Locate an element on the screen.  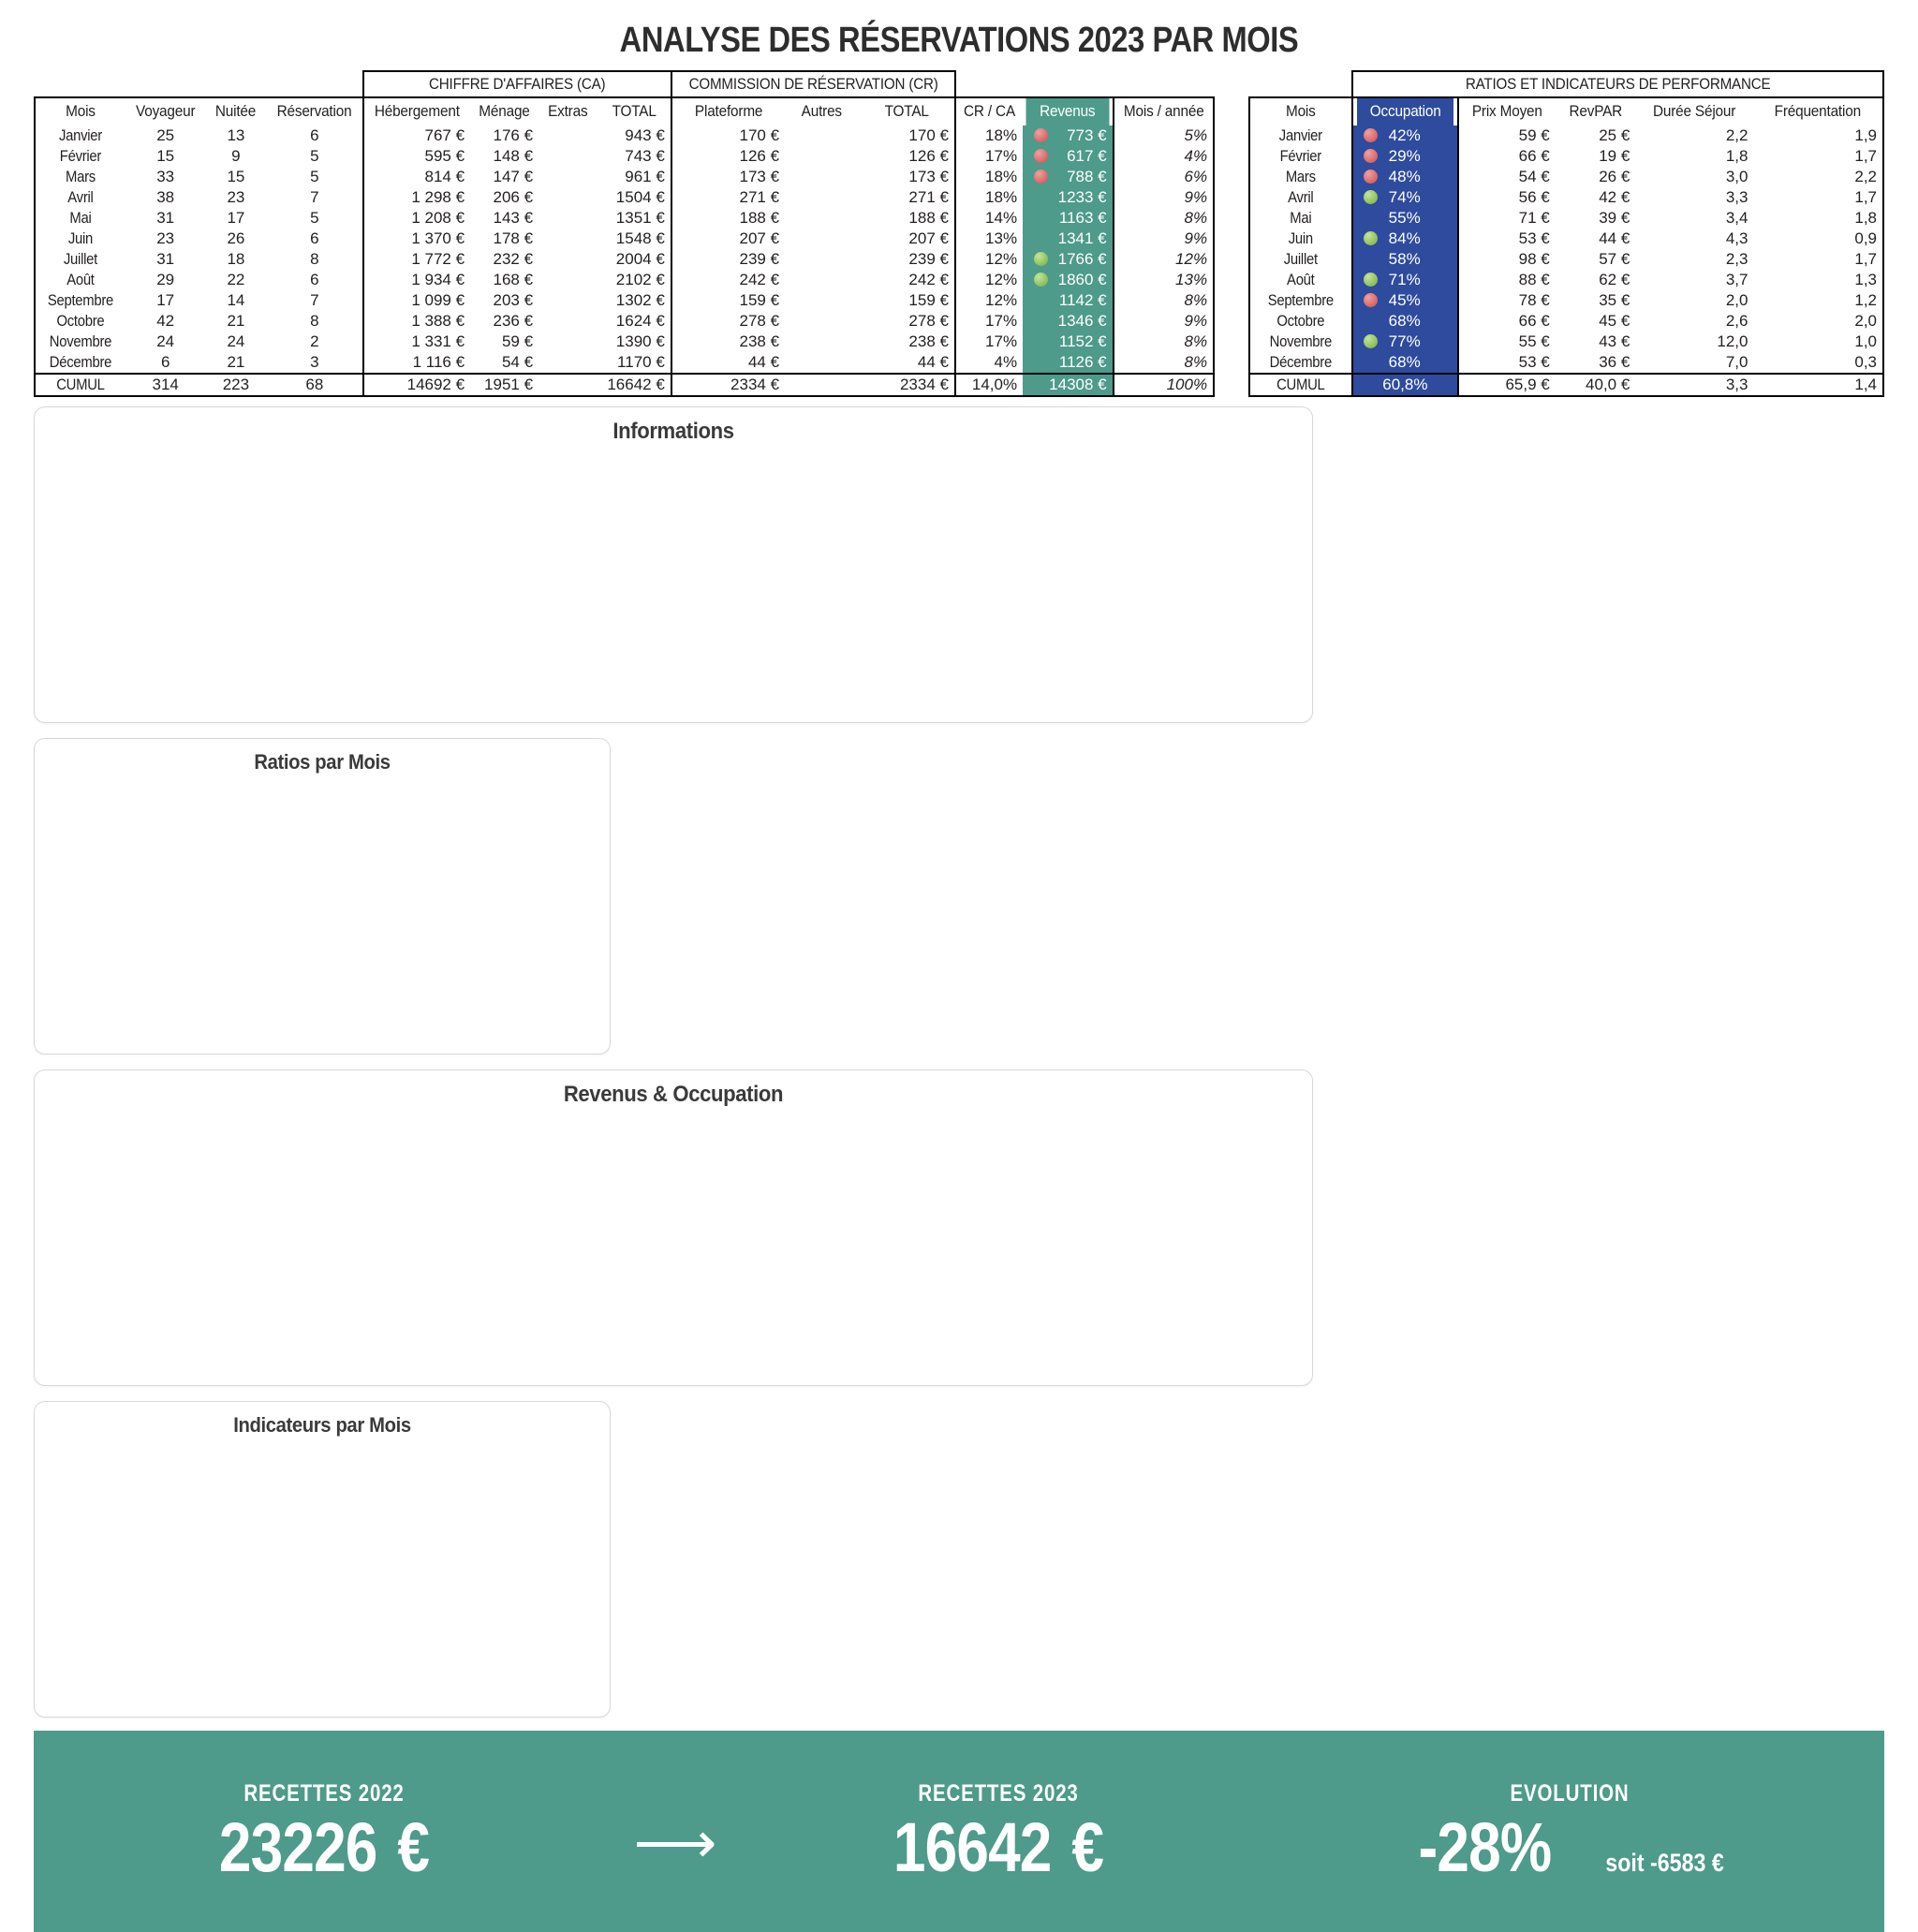
status-dot-red-icon is located at coordinates (1040, 177).